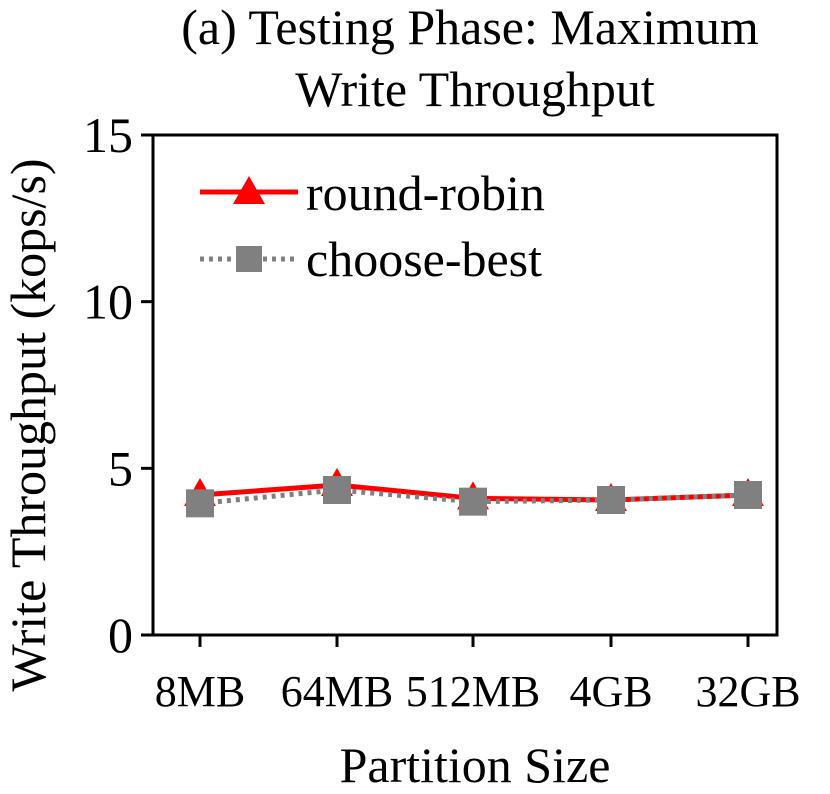 The image size is (830, 794). What do you see at coordinates (475, 765) in the screenshot?
I see `x-axis-label: Partition Size` at bounding box center [475, 765].